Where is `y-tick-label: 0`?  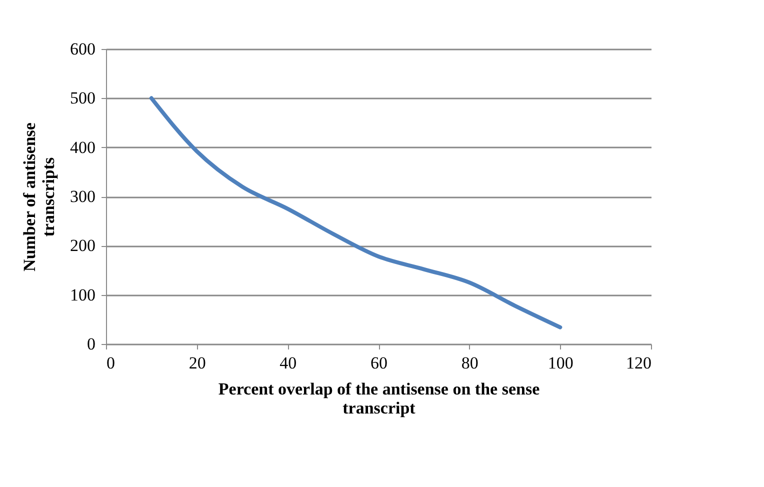
y-tick-label: 0 is located at coordinates (91, 344).